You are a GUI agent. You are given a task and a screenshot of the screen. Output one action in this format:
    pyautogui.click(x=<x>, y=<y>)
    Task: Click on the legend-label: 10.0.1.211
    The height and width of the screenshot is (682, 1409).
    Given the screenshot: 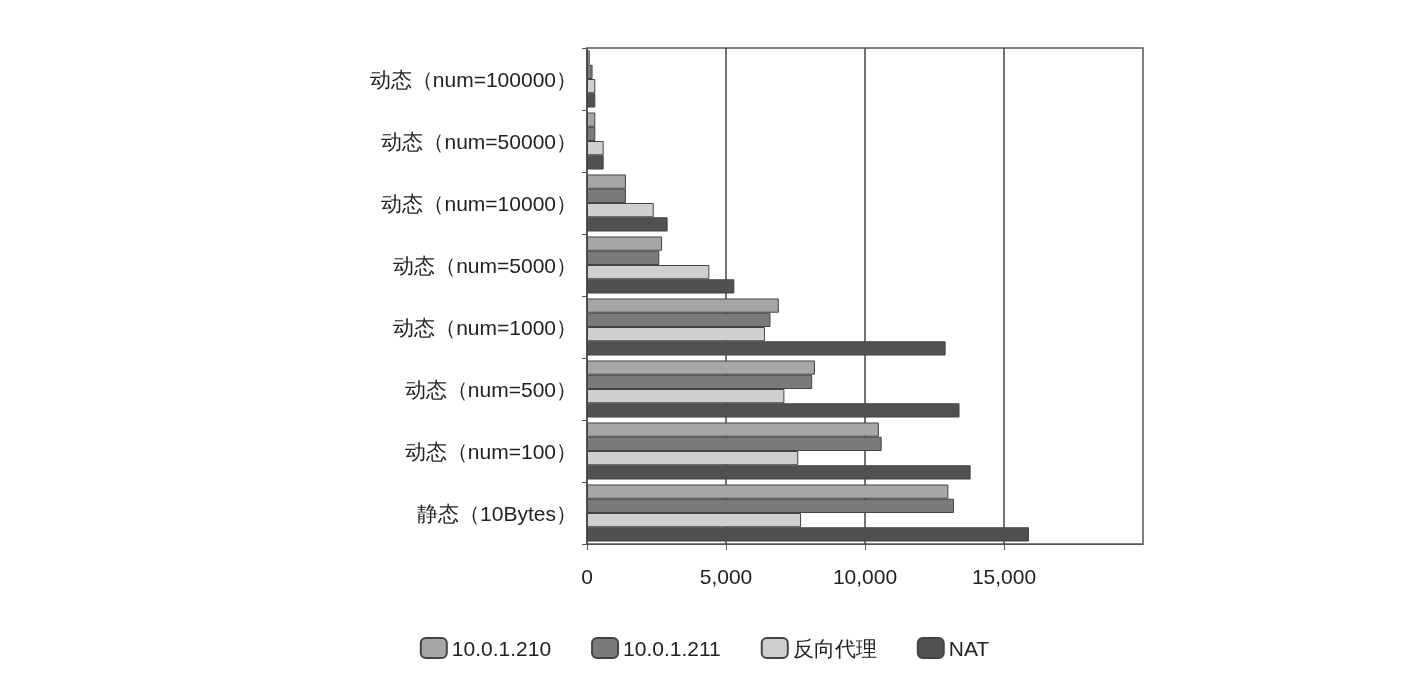 What is the action you would take?
    pyautogui.click(x=672, y=648)
    